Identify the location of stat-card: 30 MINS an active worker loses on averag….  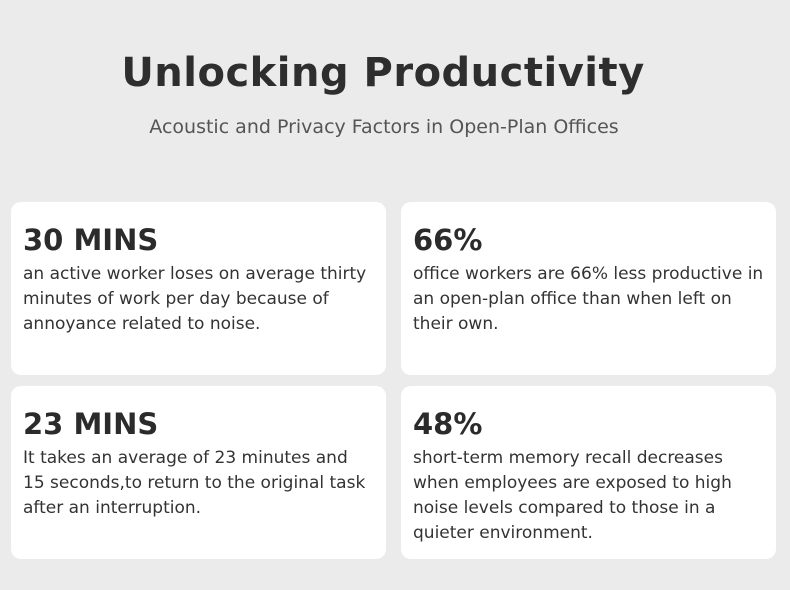
(198, 288).